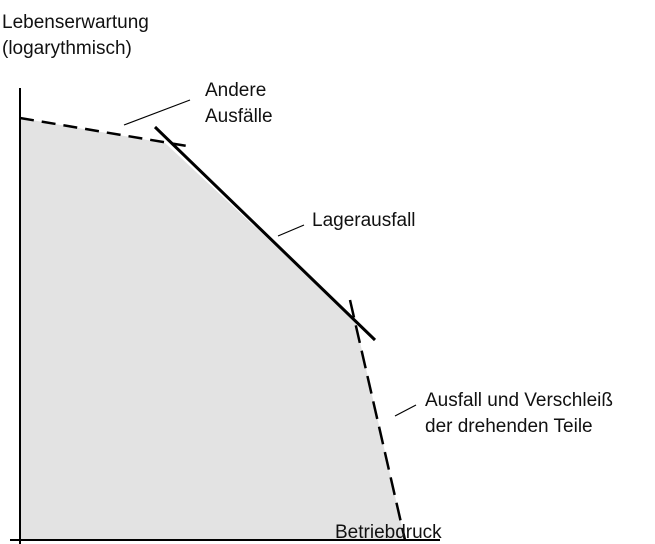  I want to click on curve-label: Ausfall und Verschleiß, so click(519, 400).